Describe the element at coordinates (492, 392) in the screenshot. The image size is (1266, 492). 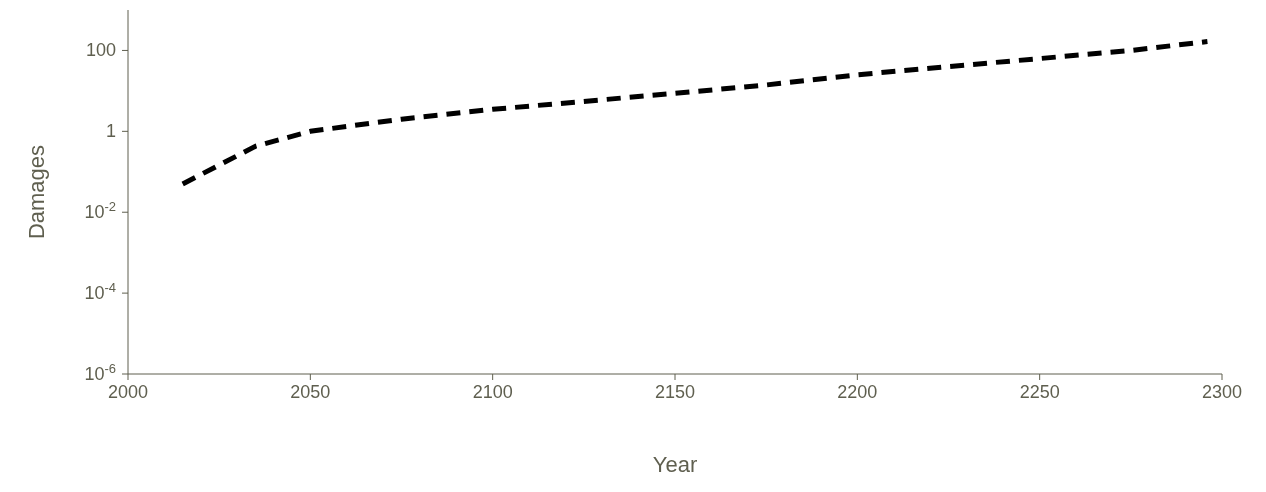
I see `x-tick-label: 2100` at that location.